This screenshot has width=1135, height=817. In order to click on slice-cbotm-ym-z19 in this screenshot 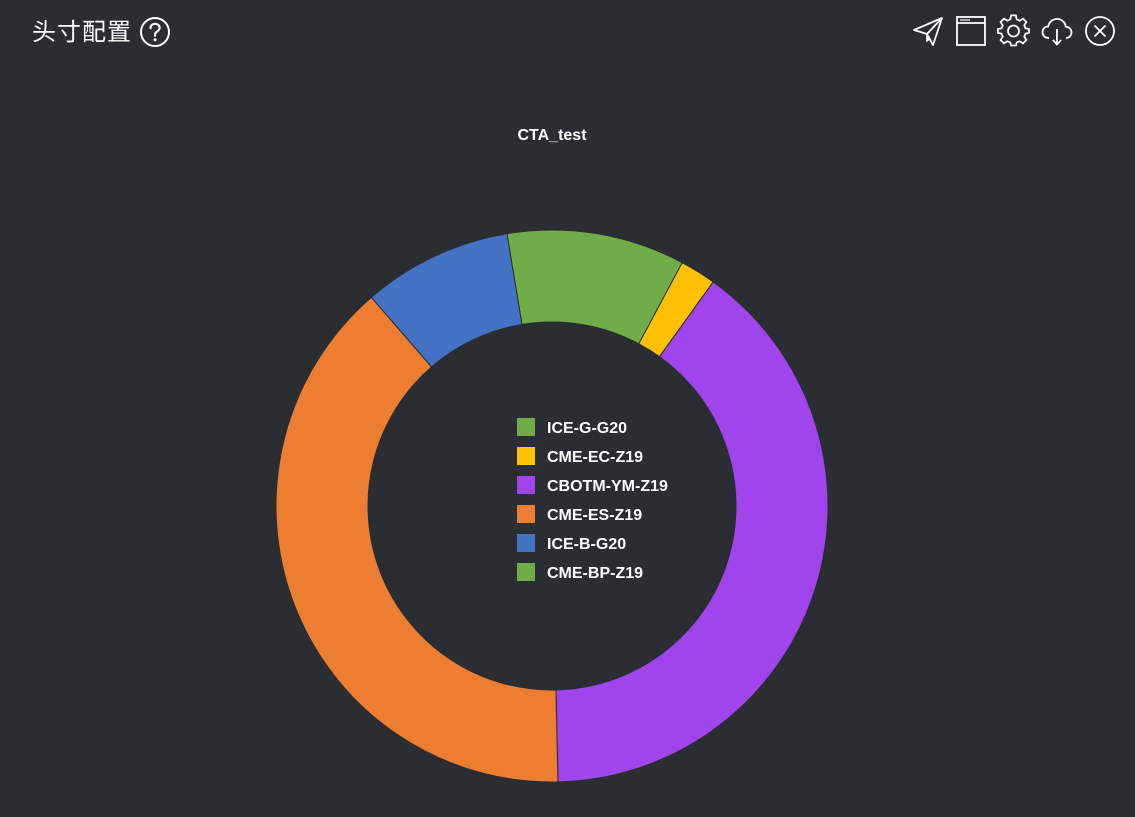, I will do `click(692, 532)`.